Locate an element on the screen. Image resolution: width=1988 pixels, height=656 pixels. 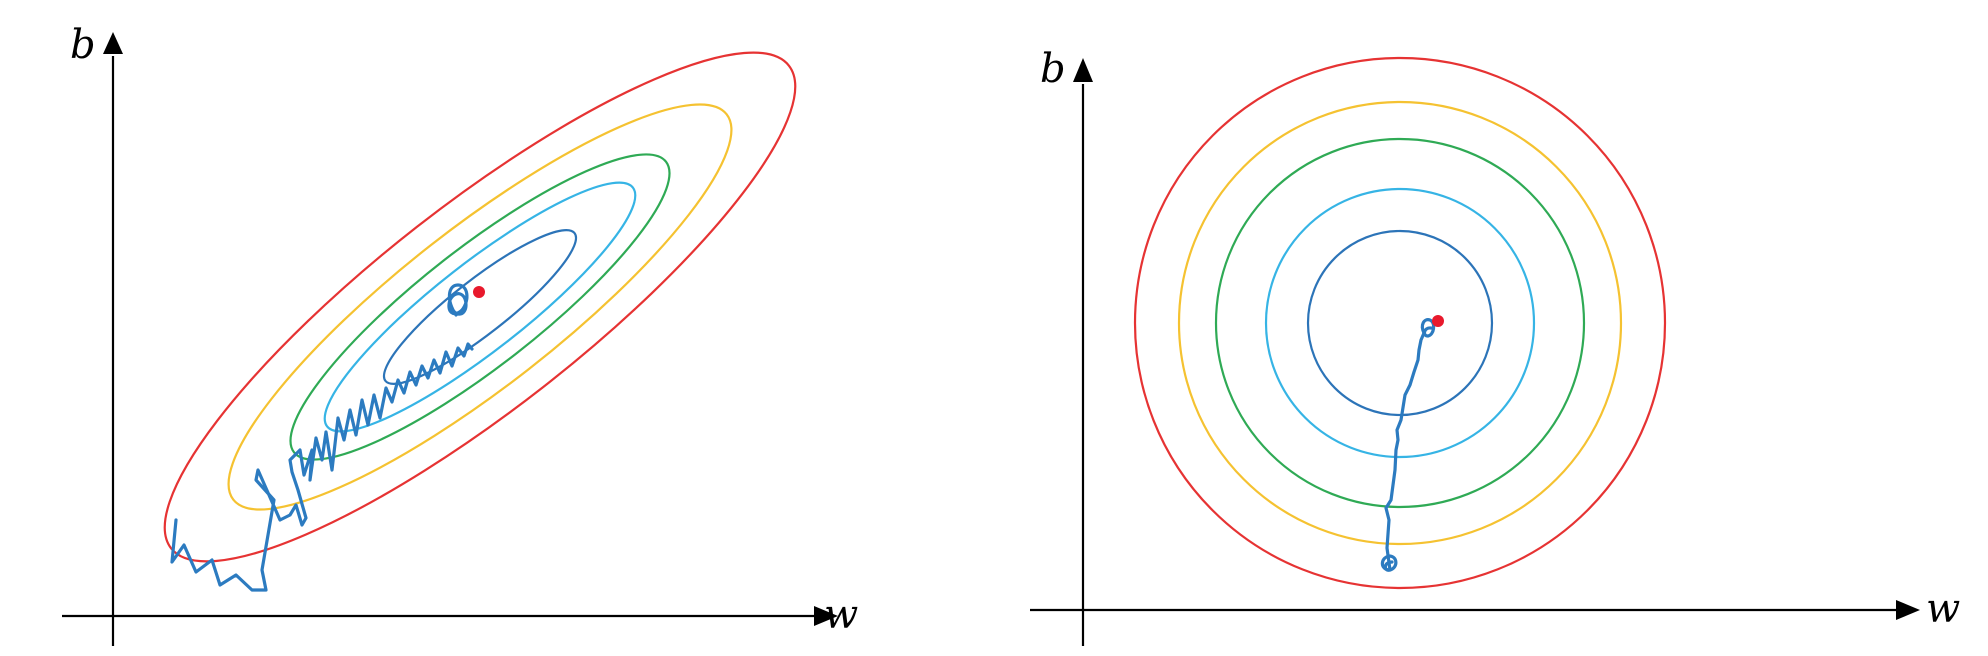
left-descent-path is located at coordinates (322, 467).